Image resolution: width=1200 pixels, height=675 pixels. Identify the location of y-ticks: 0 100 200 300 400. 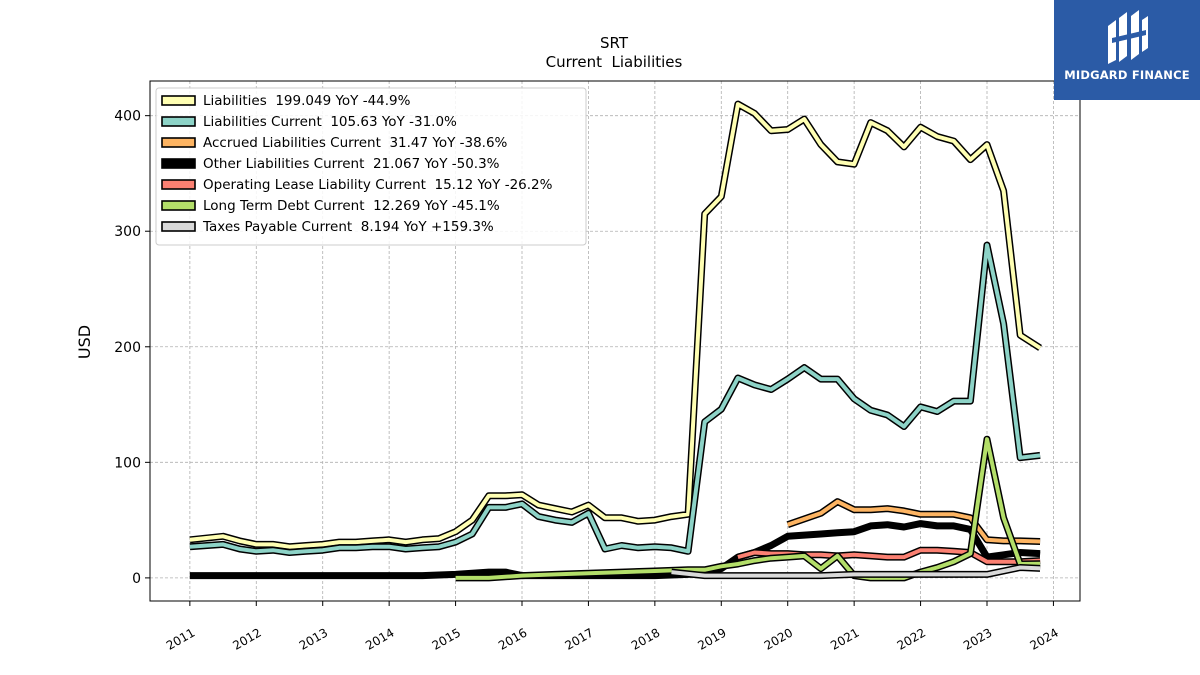
(132, 348).